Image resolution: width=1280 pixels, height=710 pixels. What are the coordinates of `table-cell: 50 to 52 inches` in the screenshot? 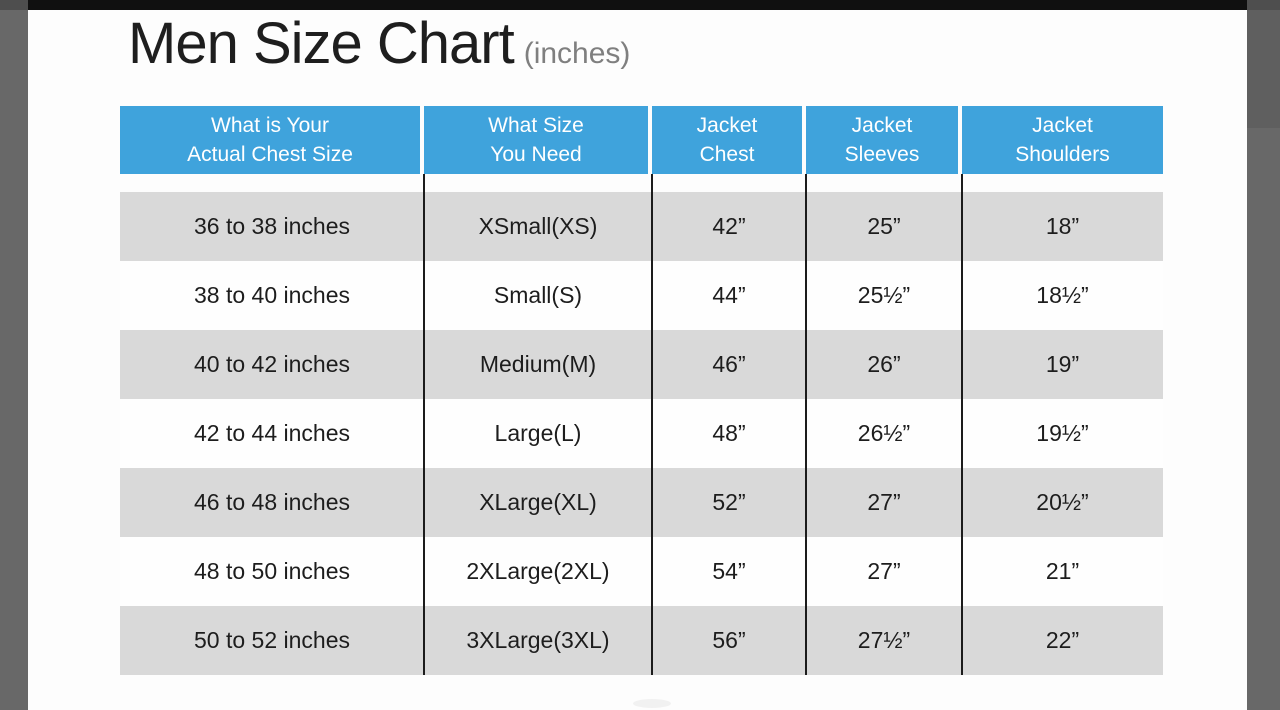 It's located at (271, 640).